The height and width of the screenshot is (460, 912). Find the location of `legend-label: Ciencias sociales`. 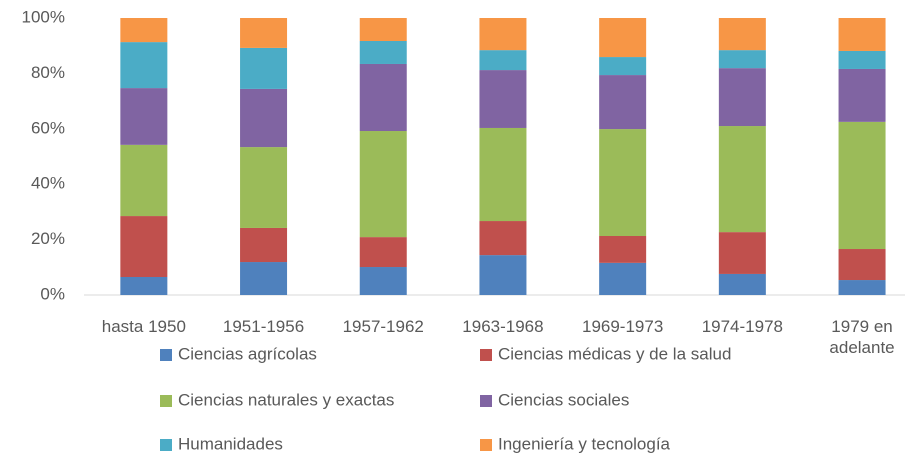

legend-label: Ciencias sociales is located at coordinates (563, 399).